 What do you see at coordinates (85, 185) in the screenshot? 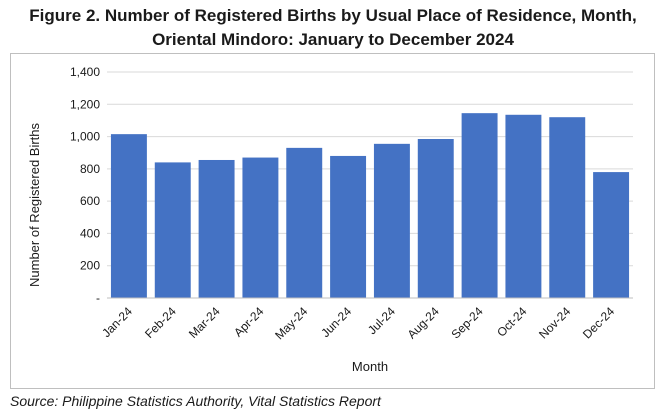
I see `y-tick-labels: - 200 400 600 800 1,000 1,200 1,400` at bounding box center [85, 185].